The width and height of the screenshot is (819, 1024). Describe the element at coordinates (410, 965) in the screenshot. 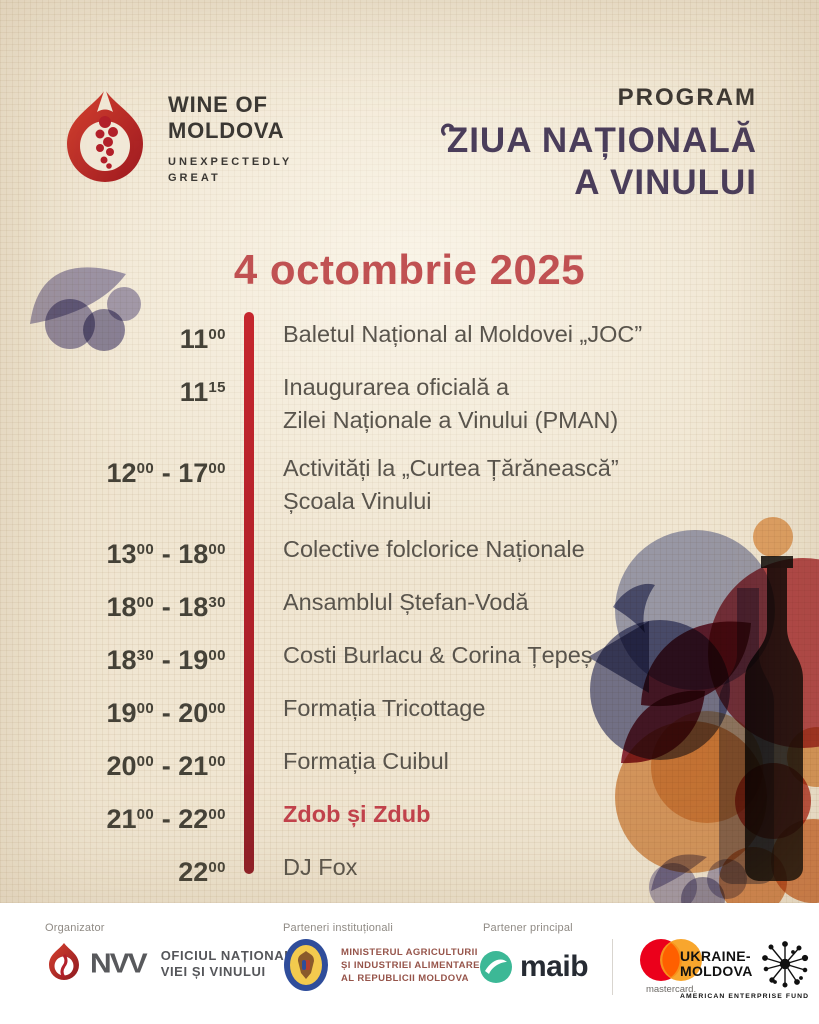

I see `ministry-text-line2: ȘI INDUSTRIEI ALIMENTARE` at that location.